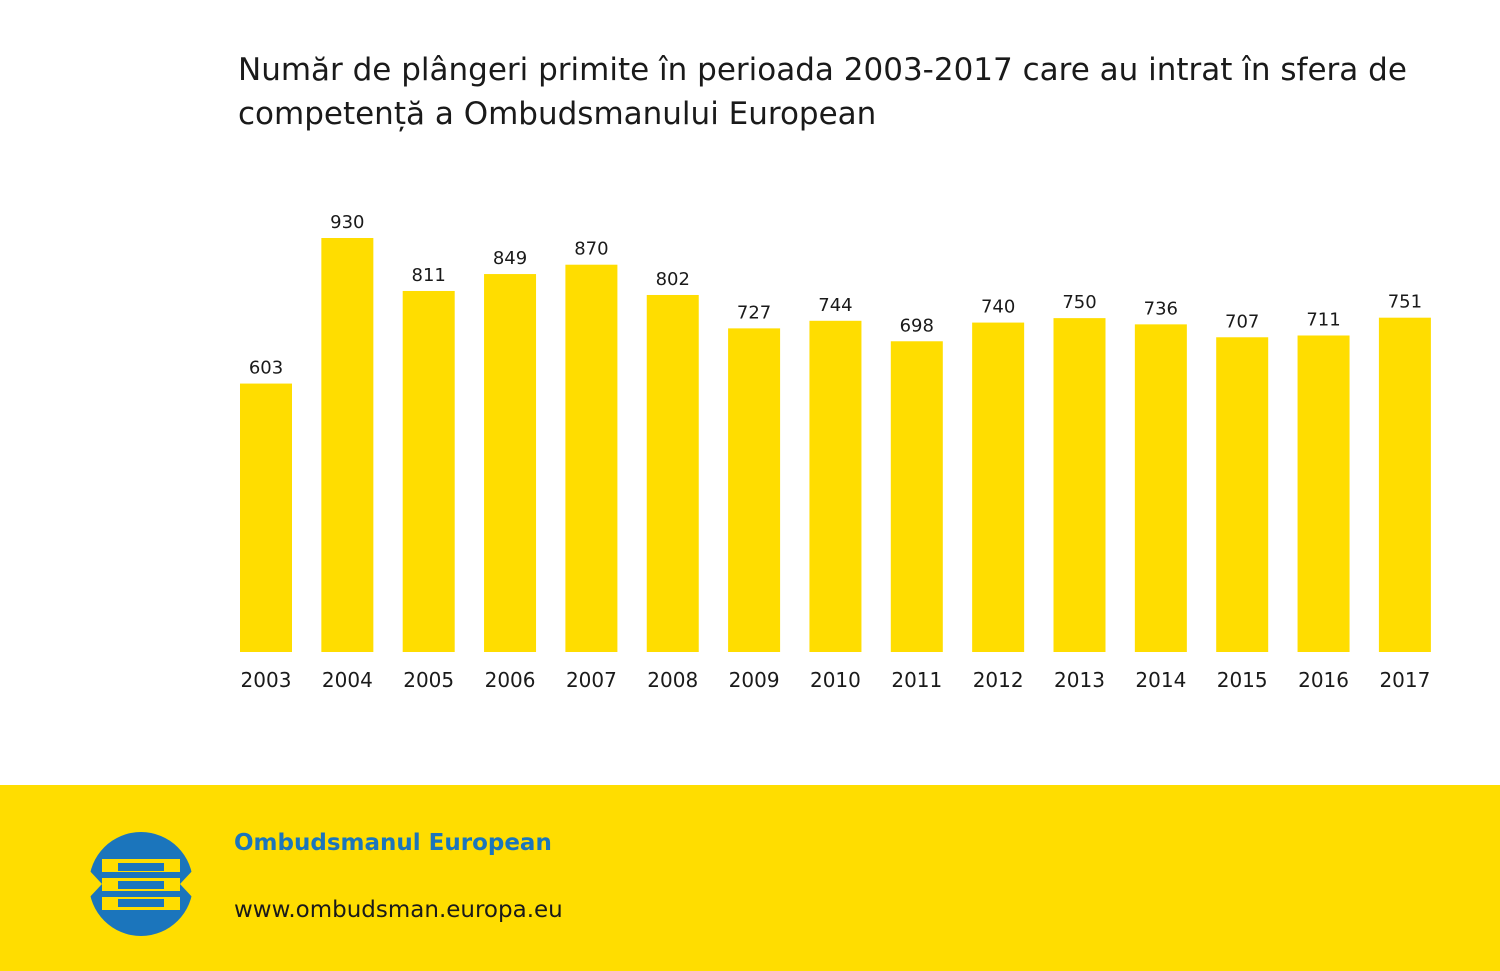 The height and width of the screenshot is (971, 1500). I want to click on bar-2016, so click(1323, 493).